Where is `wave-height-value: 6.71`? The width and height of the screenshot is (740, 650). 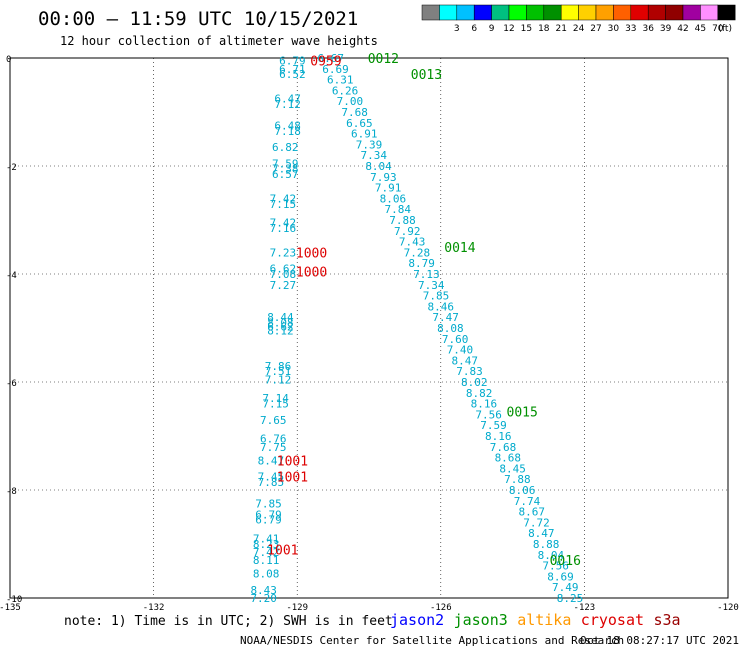 wave-height-value: 6.71 is located at coordinates (292, 69).